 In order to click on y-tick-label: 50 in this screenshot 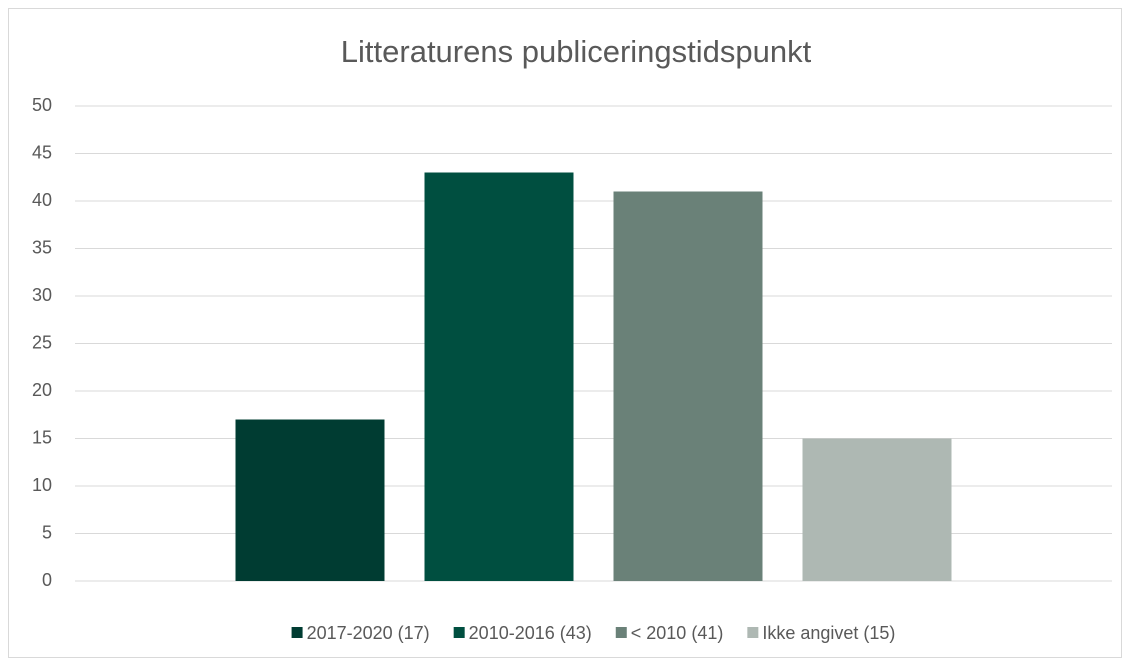, I will do `click(42, 105)`.